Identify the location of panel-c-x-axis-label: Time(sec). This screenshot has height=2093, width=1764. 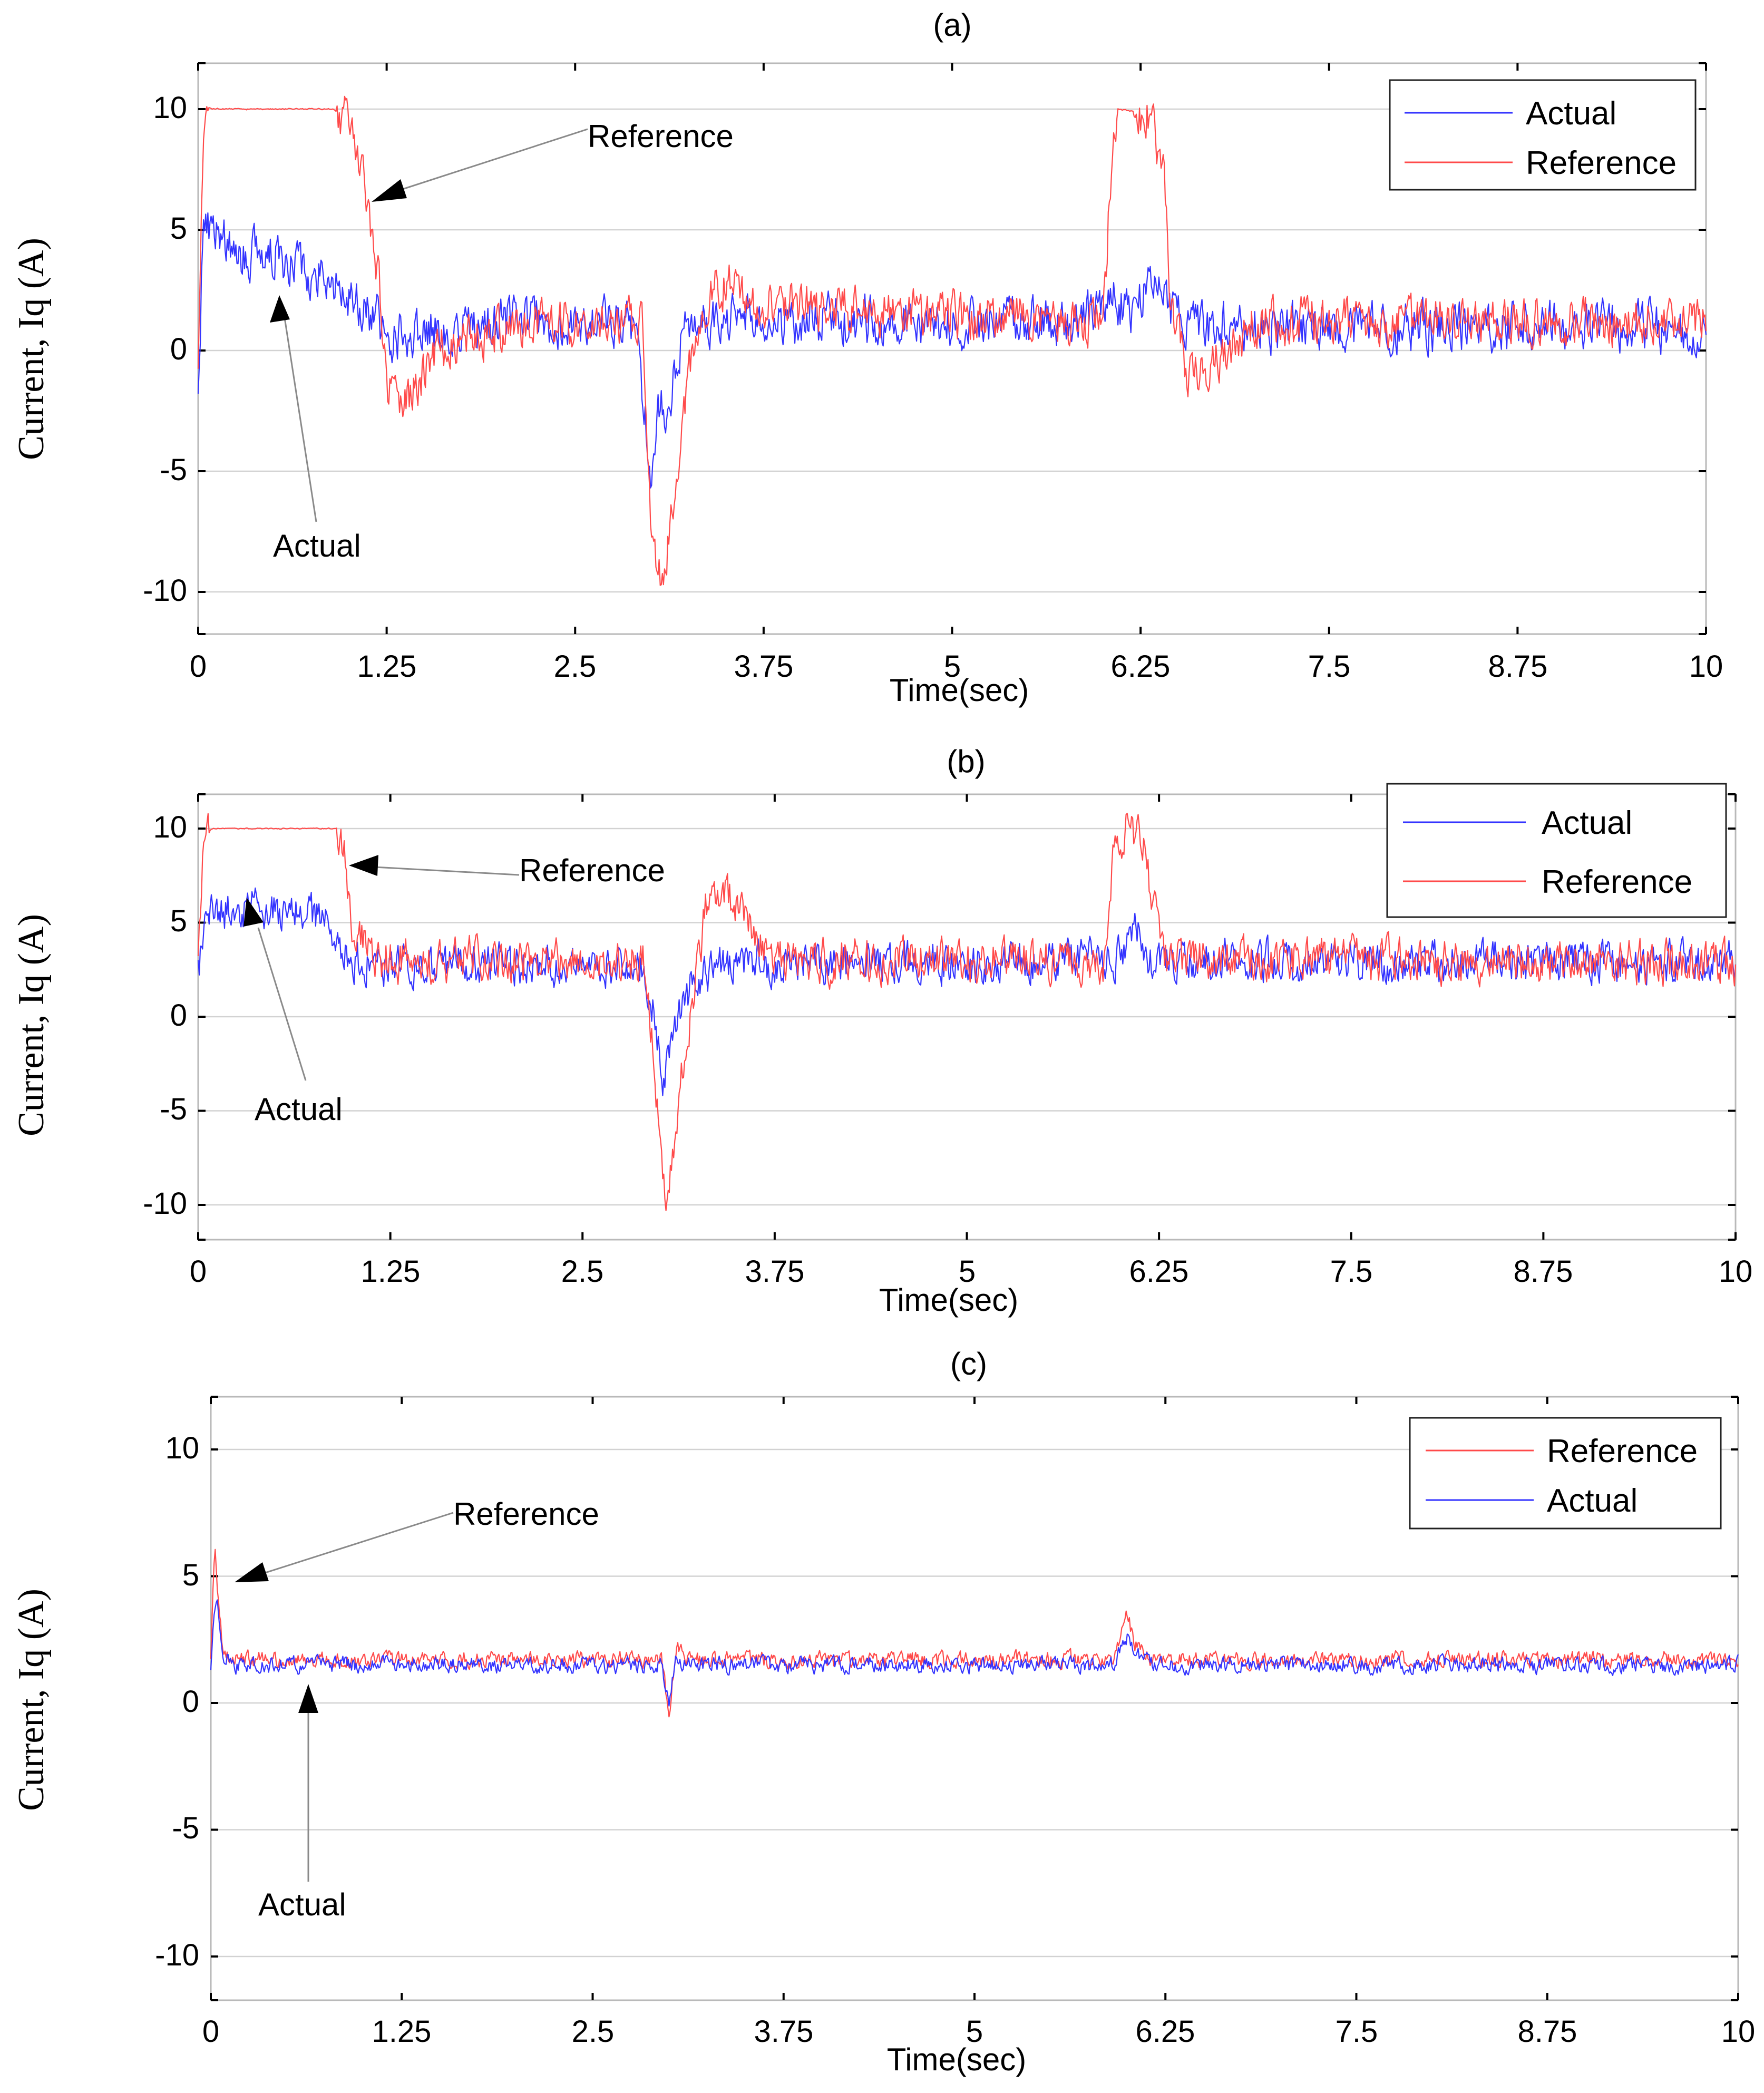
(957, 2059).